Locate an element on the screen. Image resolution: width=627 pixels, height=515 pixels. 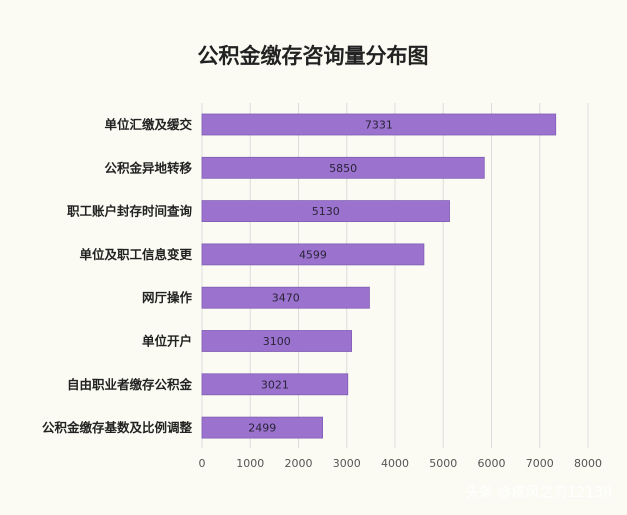
bar-value-label: 5850 is located at coordinates (343, 168).